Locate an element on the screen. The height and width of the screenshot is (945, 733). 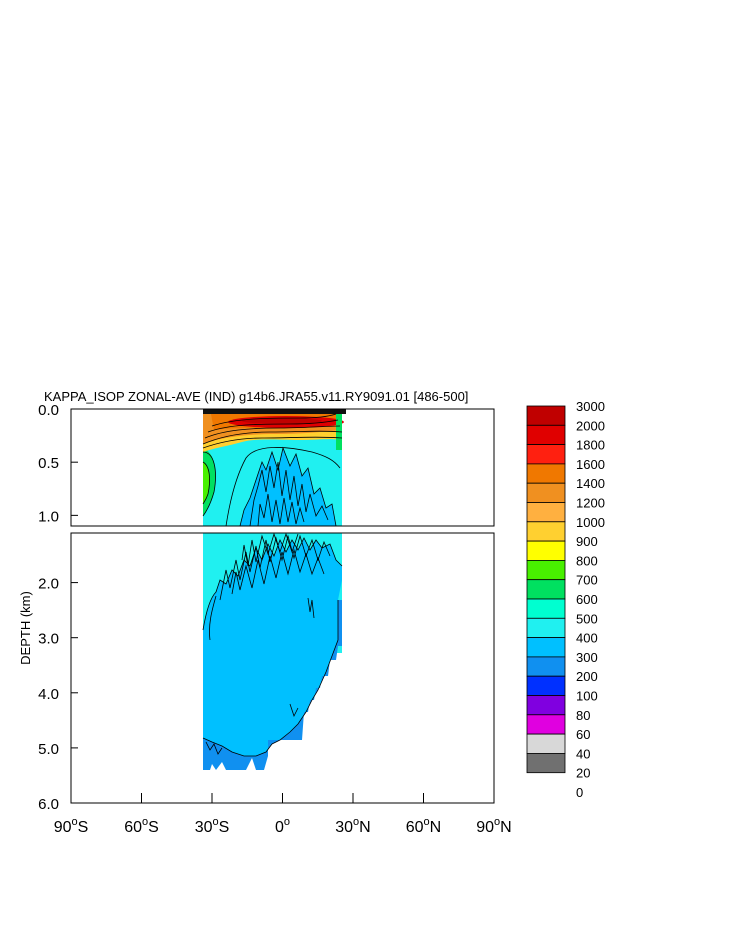
colorbar-label: 800 is located at coordinates (587, 560).